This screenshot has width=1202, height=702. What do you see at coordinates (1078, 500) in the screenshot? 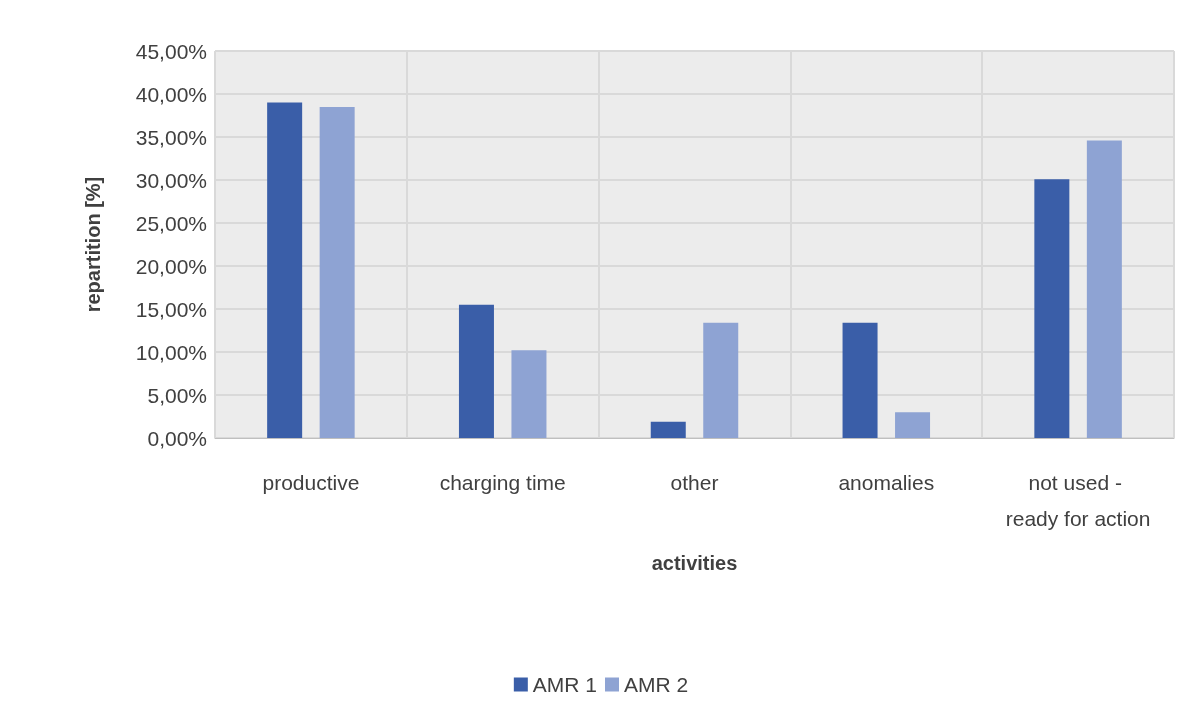
I see `x-tick-label: not used - ready for action` at bounding box center [1078, 500].